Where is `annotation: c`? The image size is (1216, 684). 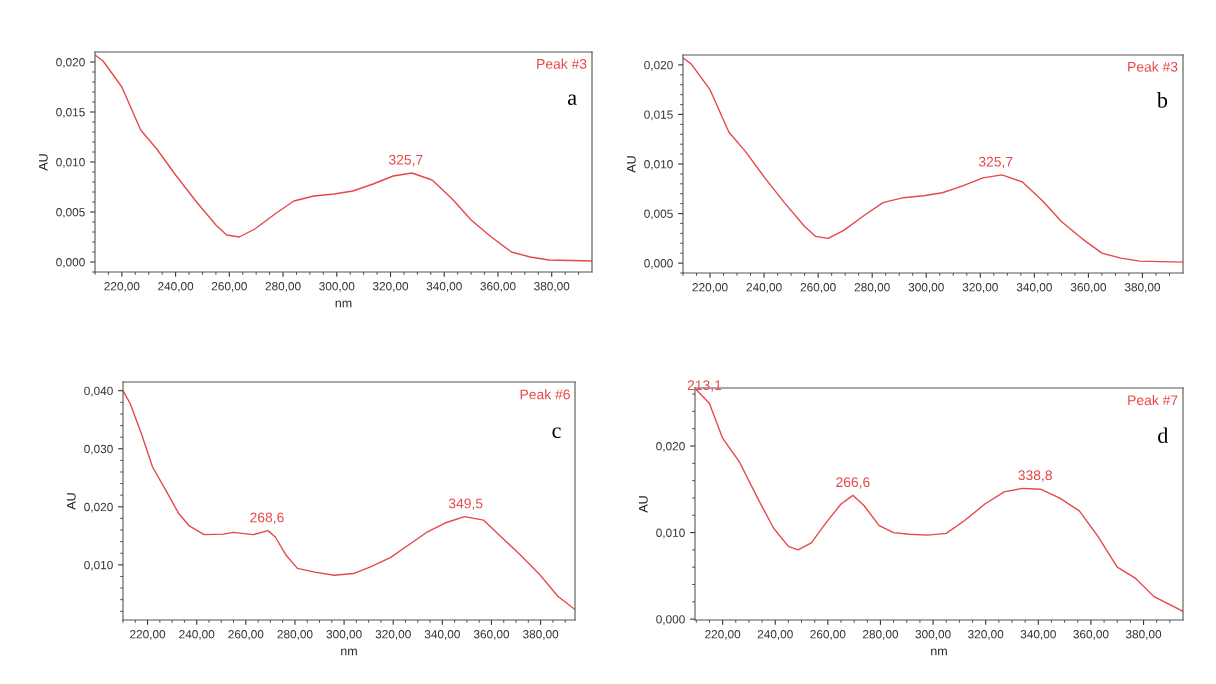
annotation: c is located at coordinates (556, 433).